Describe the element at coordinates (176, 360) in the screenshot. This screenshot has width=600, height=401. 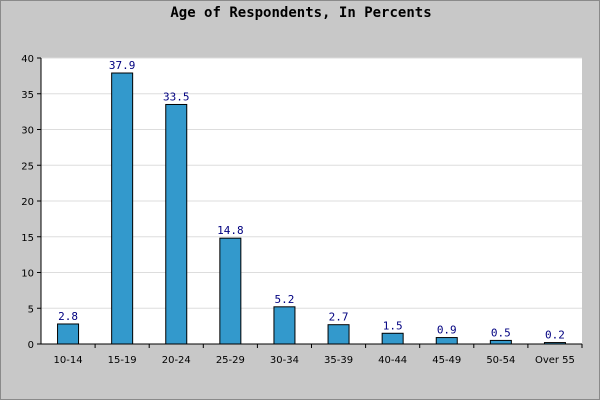
I see `x-tick-label: 20-24` at that location.